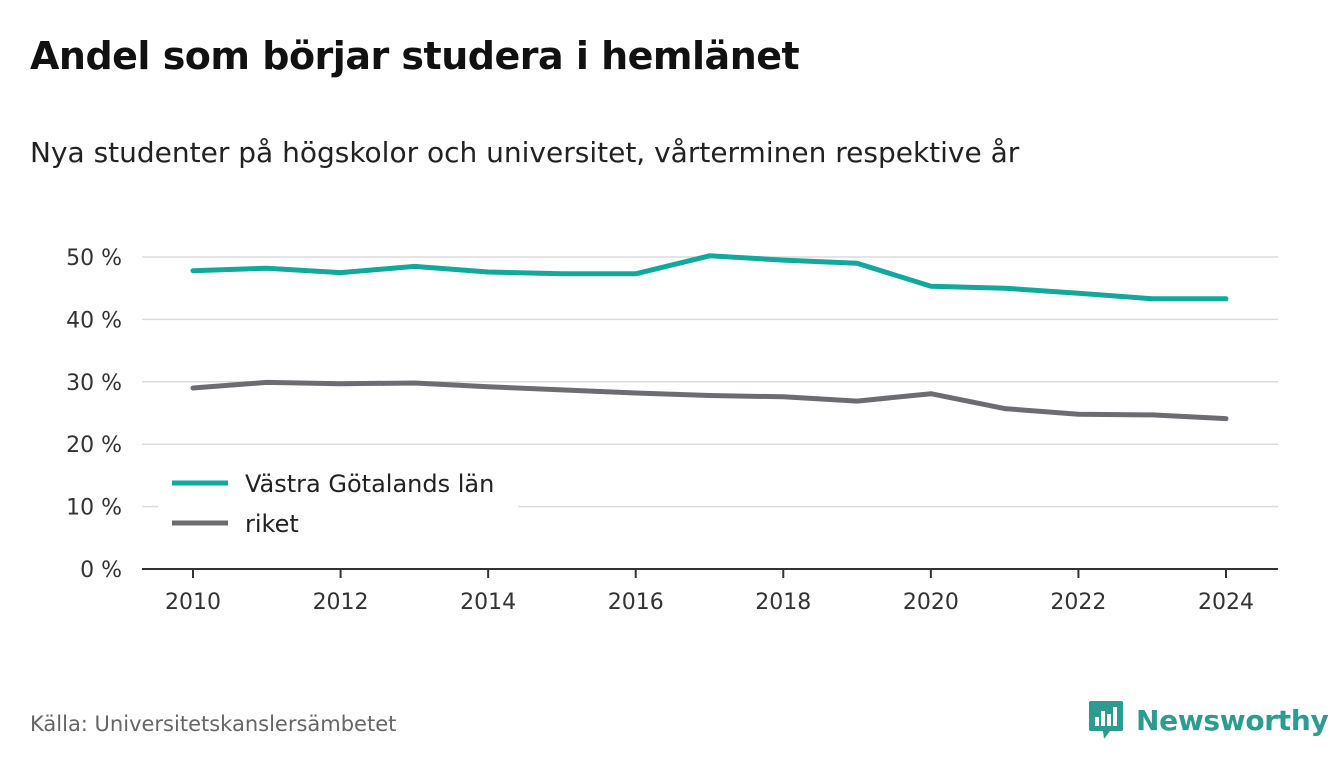 This screenshot has width=1340, height=771. I want to click on y-tick-label: 50 %, so click(94, 258).